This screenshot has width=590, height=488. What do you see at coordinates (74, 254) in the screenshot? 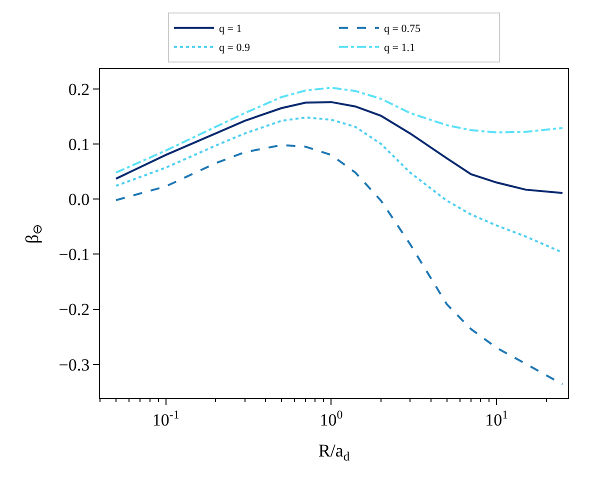
I see `y-tick-label: −0.1` at bounding box center [74, 254].